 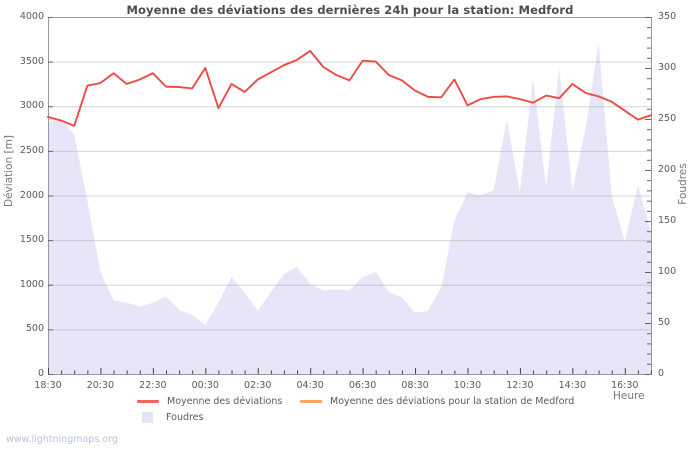 I want to click on y-axis-left-tick-label: 2000, so click(x=31, y=195).